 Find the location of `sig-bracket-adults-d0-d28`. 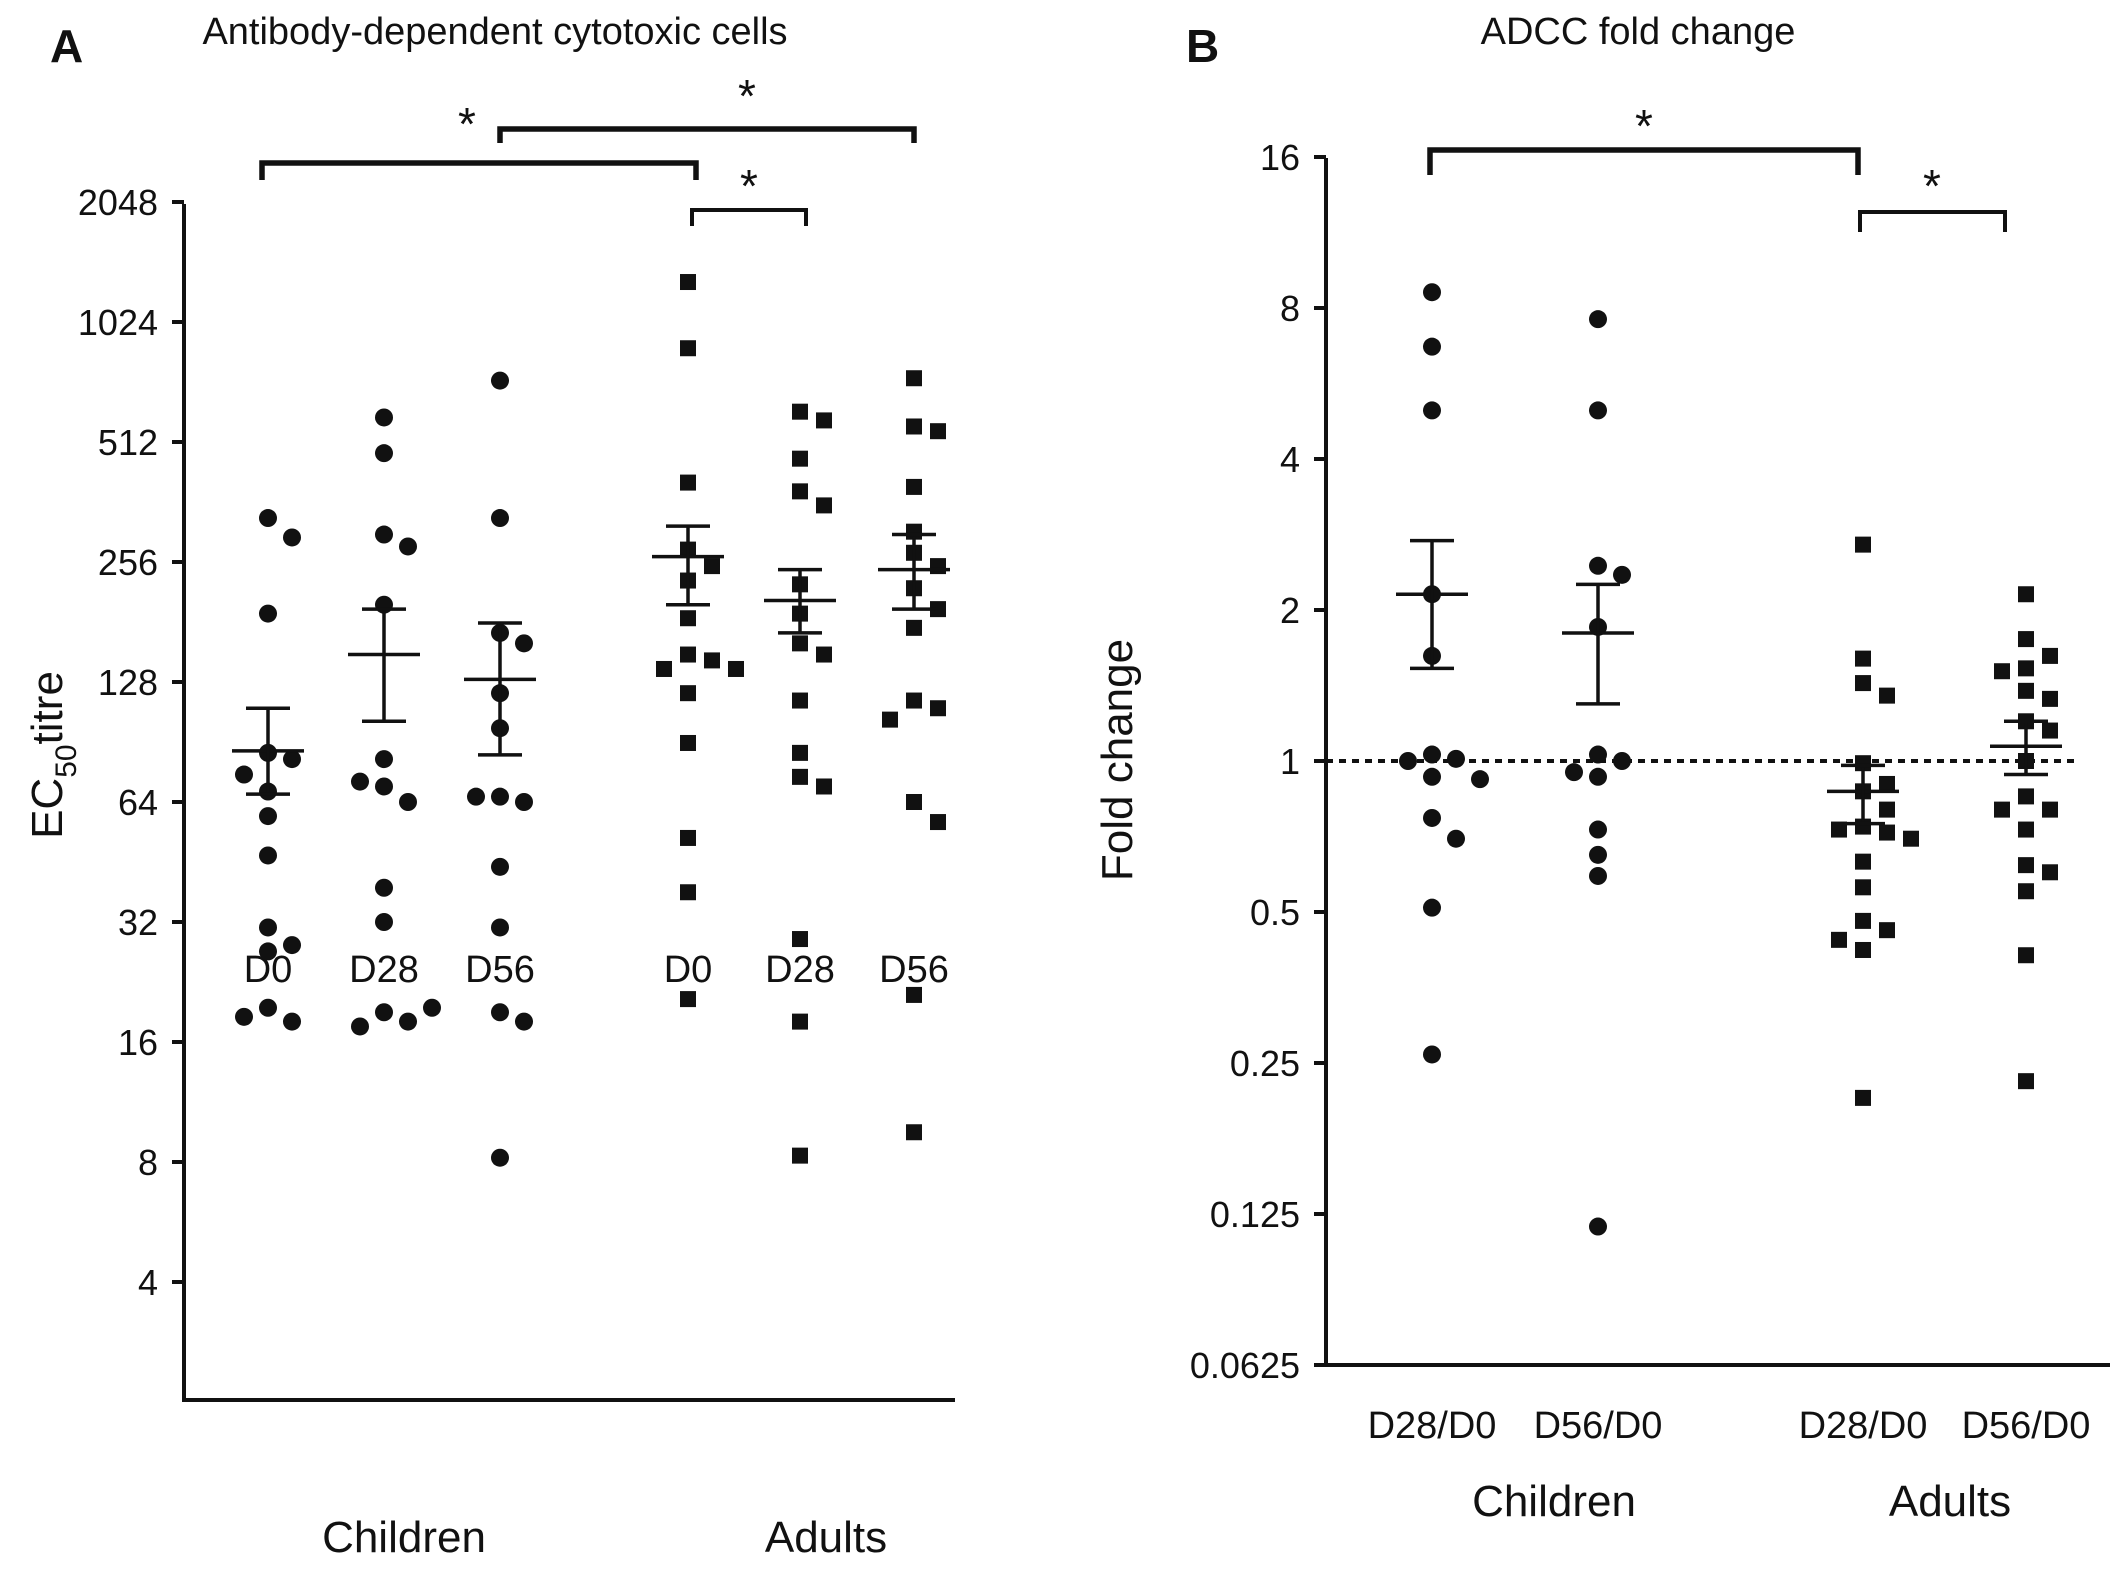

sig-bracket-adults-d0-d28 is located at coordinates (749, 217).